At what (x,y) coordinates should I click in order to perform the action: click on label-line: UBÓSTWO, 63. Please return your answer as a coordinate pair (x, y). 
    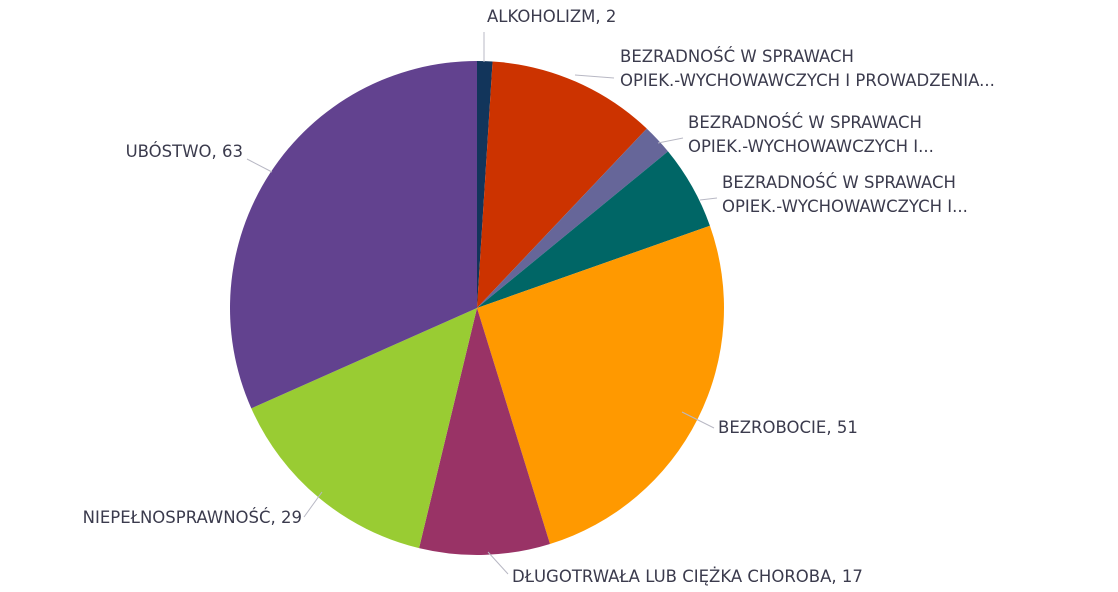
    Looking at the image, I should click on (184, 151).